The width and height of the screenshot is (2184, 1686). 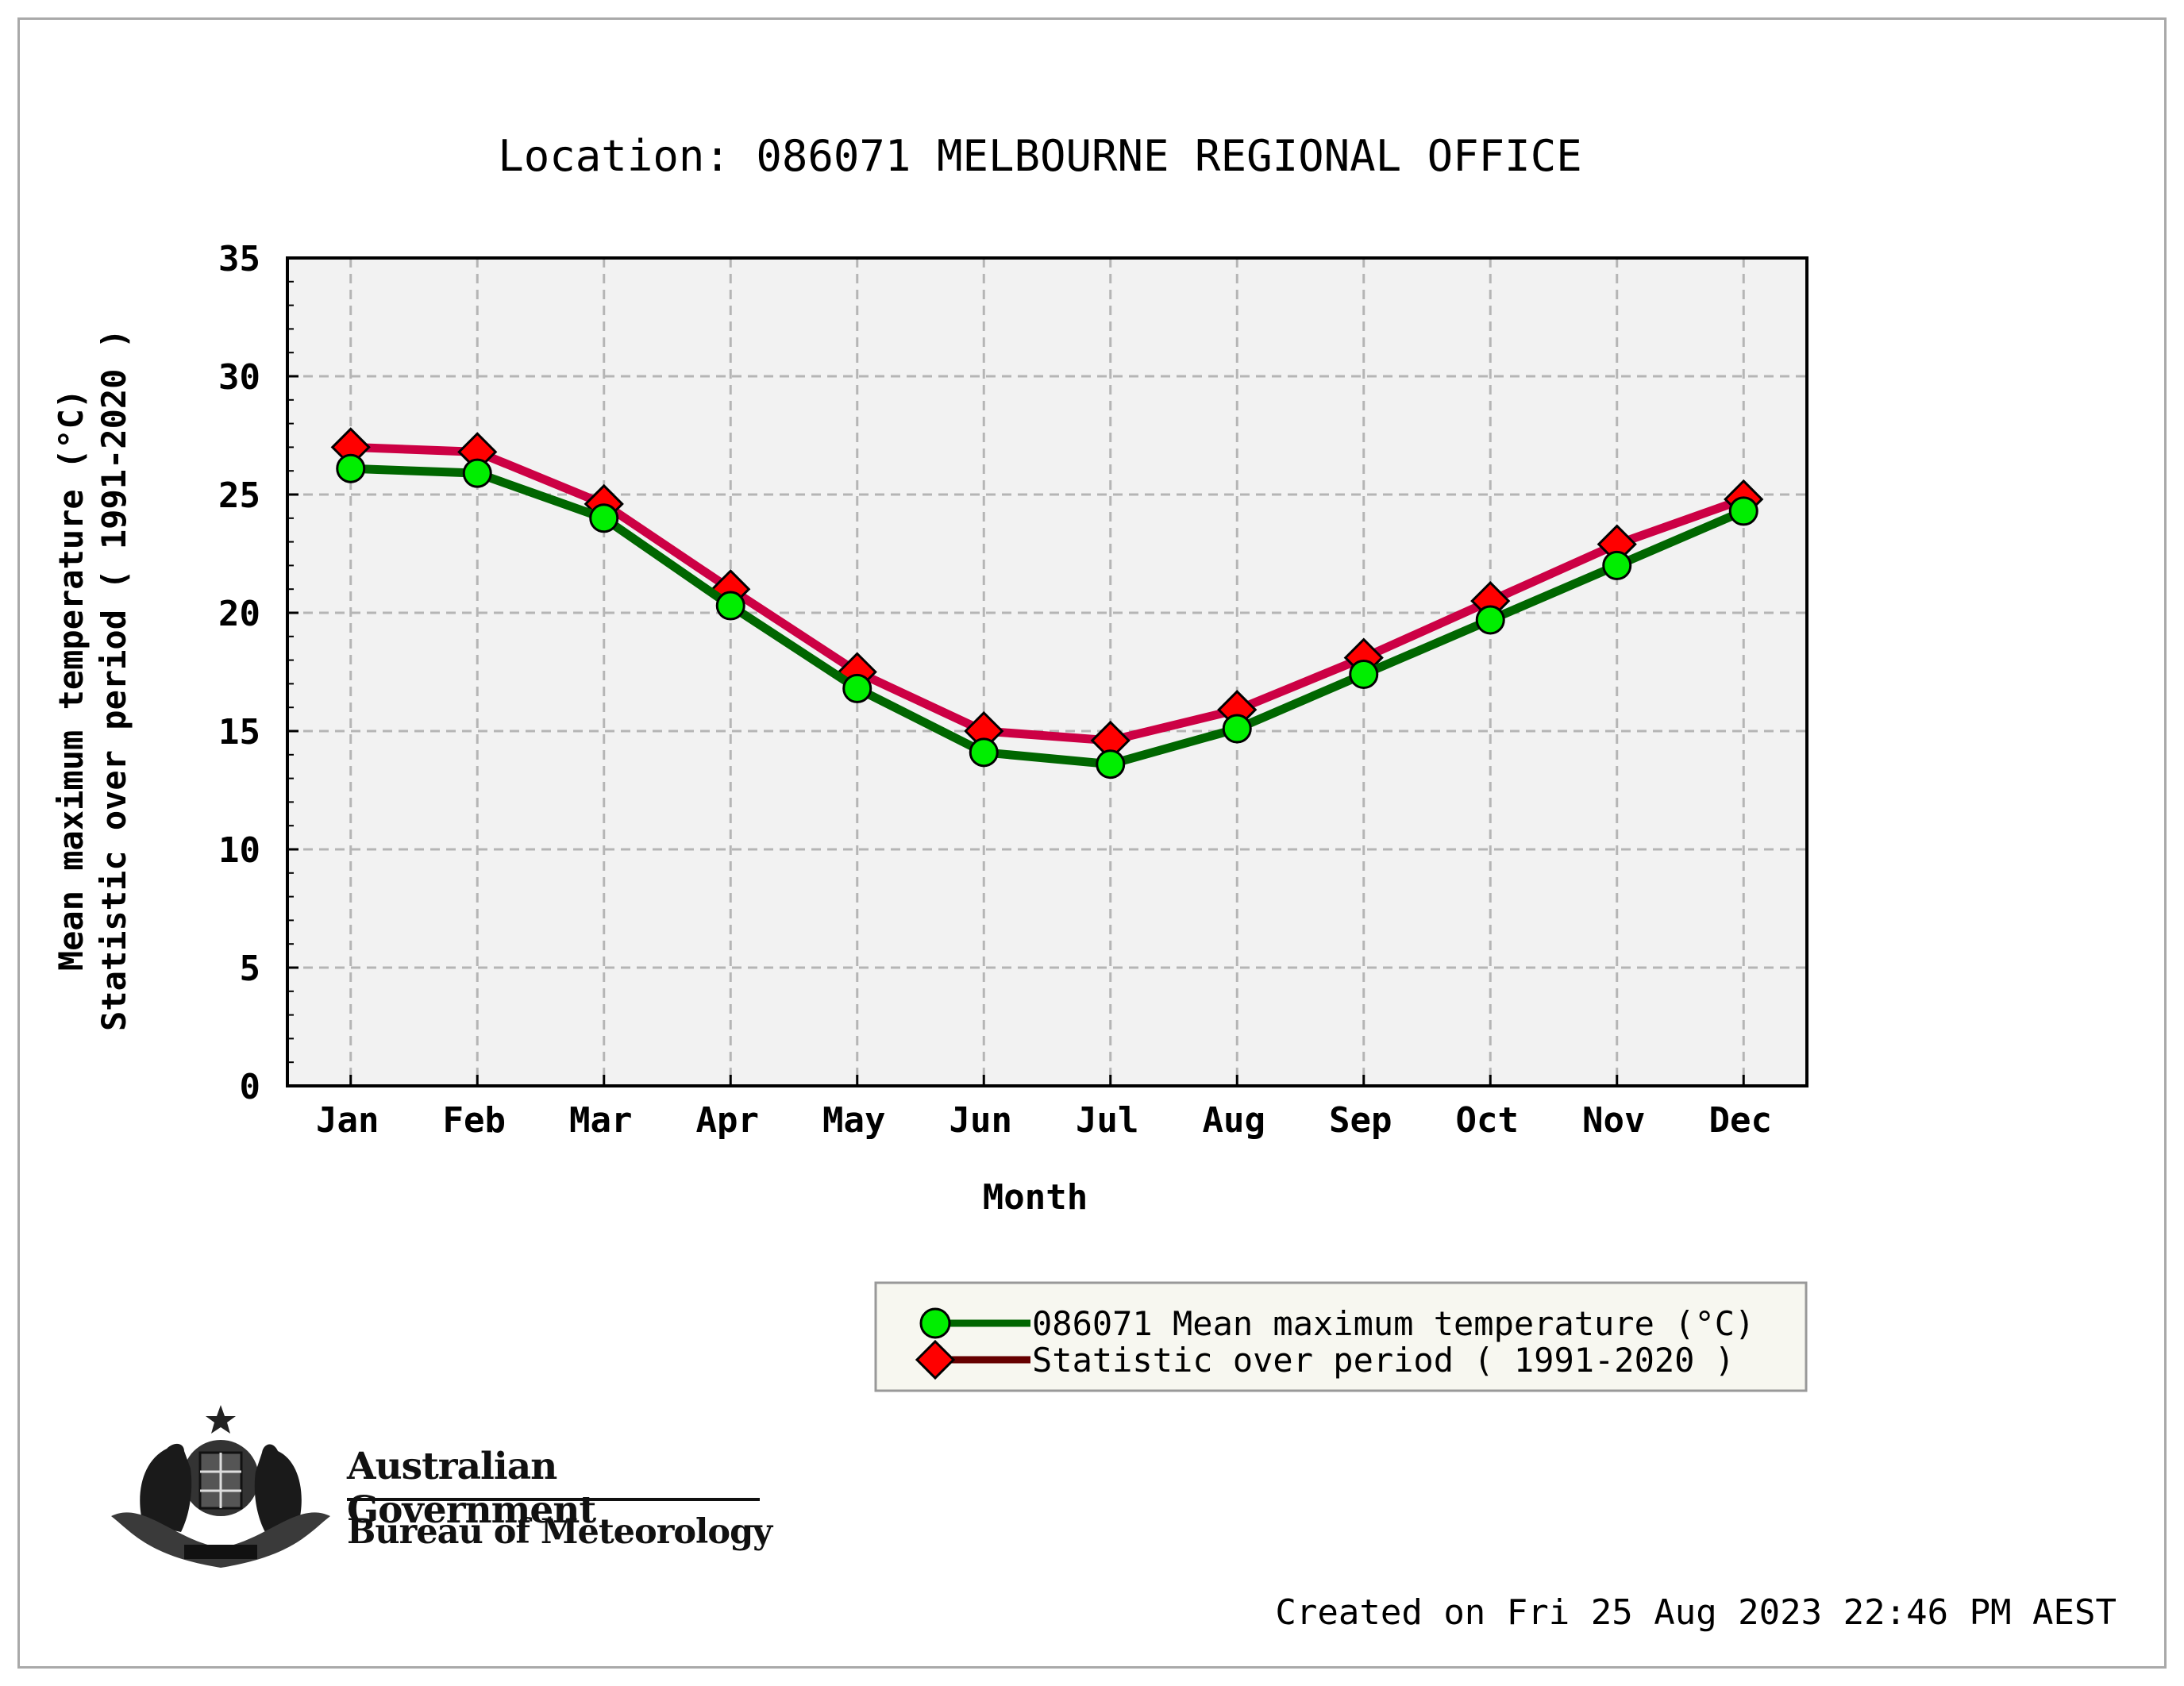 I want to click on brand-bureau-of-meteorology: Bureau of Meteorology, so click(x=559, y=1532).